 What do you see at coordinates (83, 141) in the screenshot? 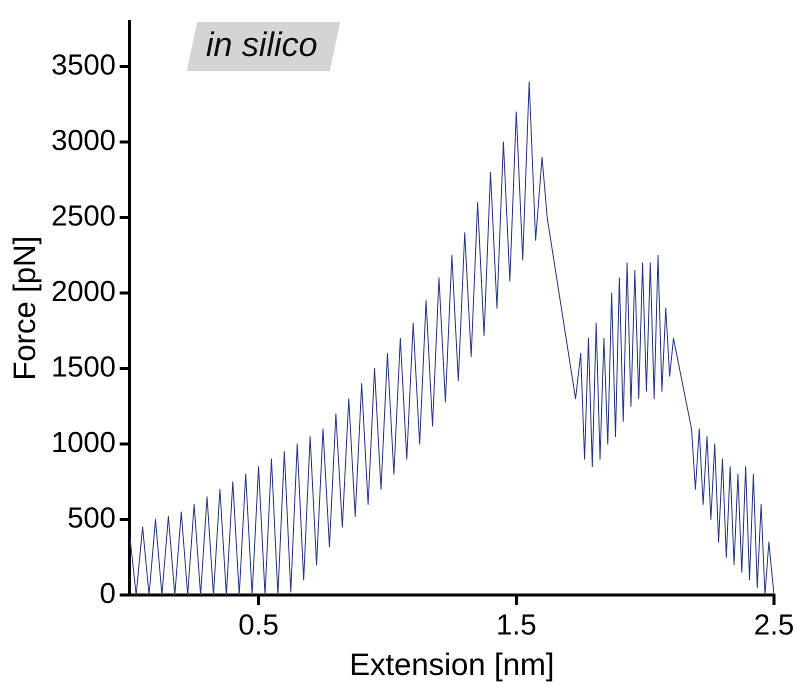
I see `y-tick-label: 3000` at bounding box center [83, 141].